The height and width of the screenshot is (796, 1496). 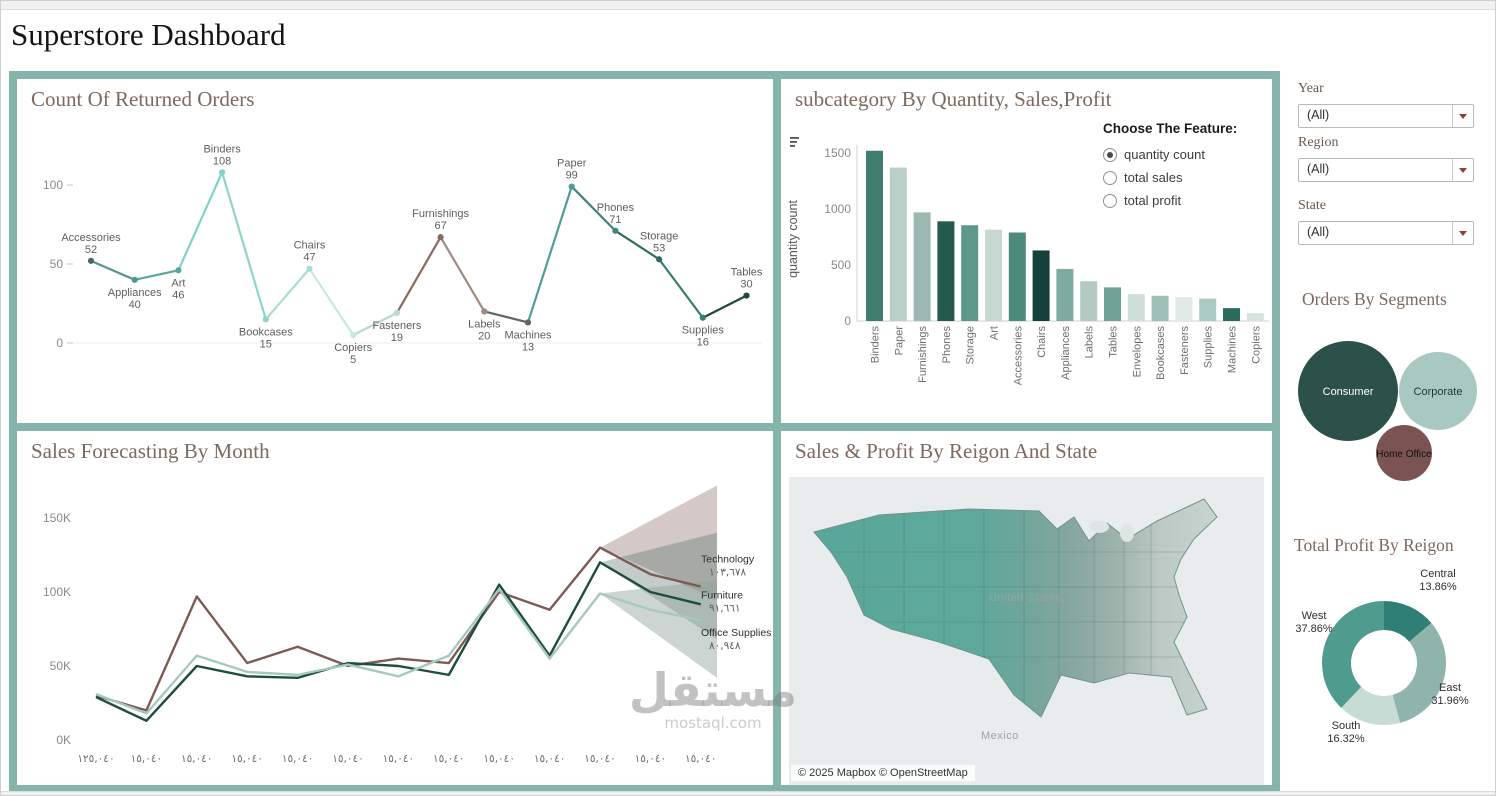 I want to click on svg-text: ١٢٥,٠٤٠, so click(x=95, y=759).